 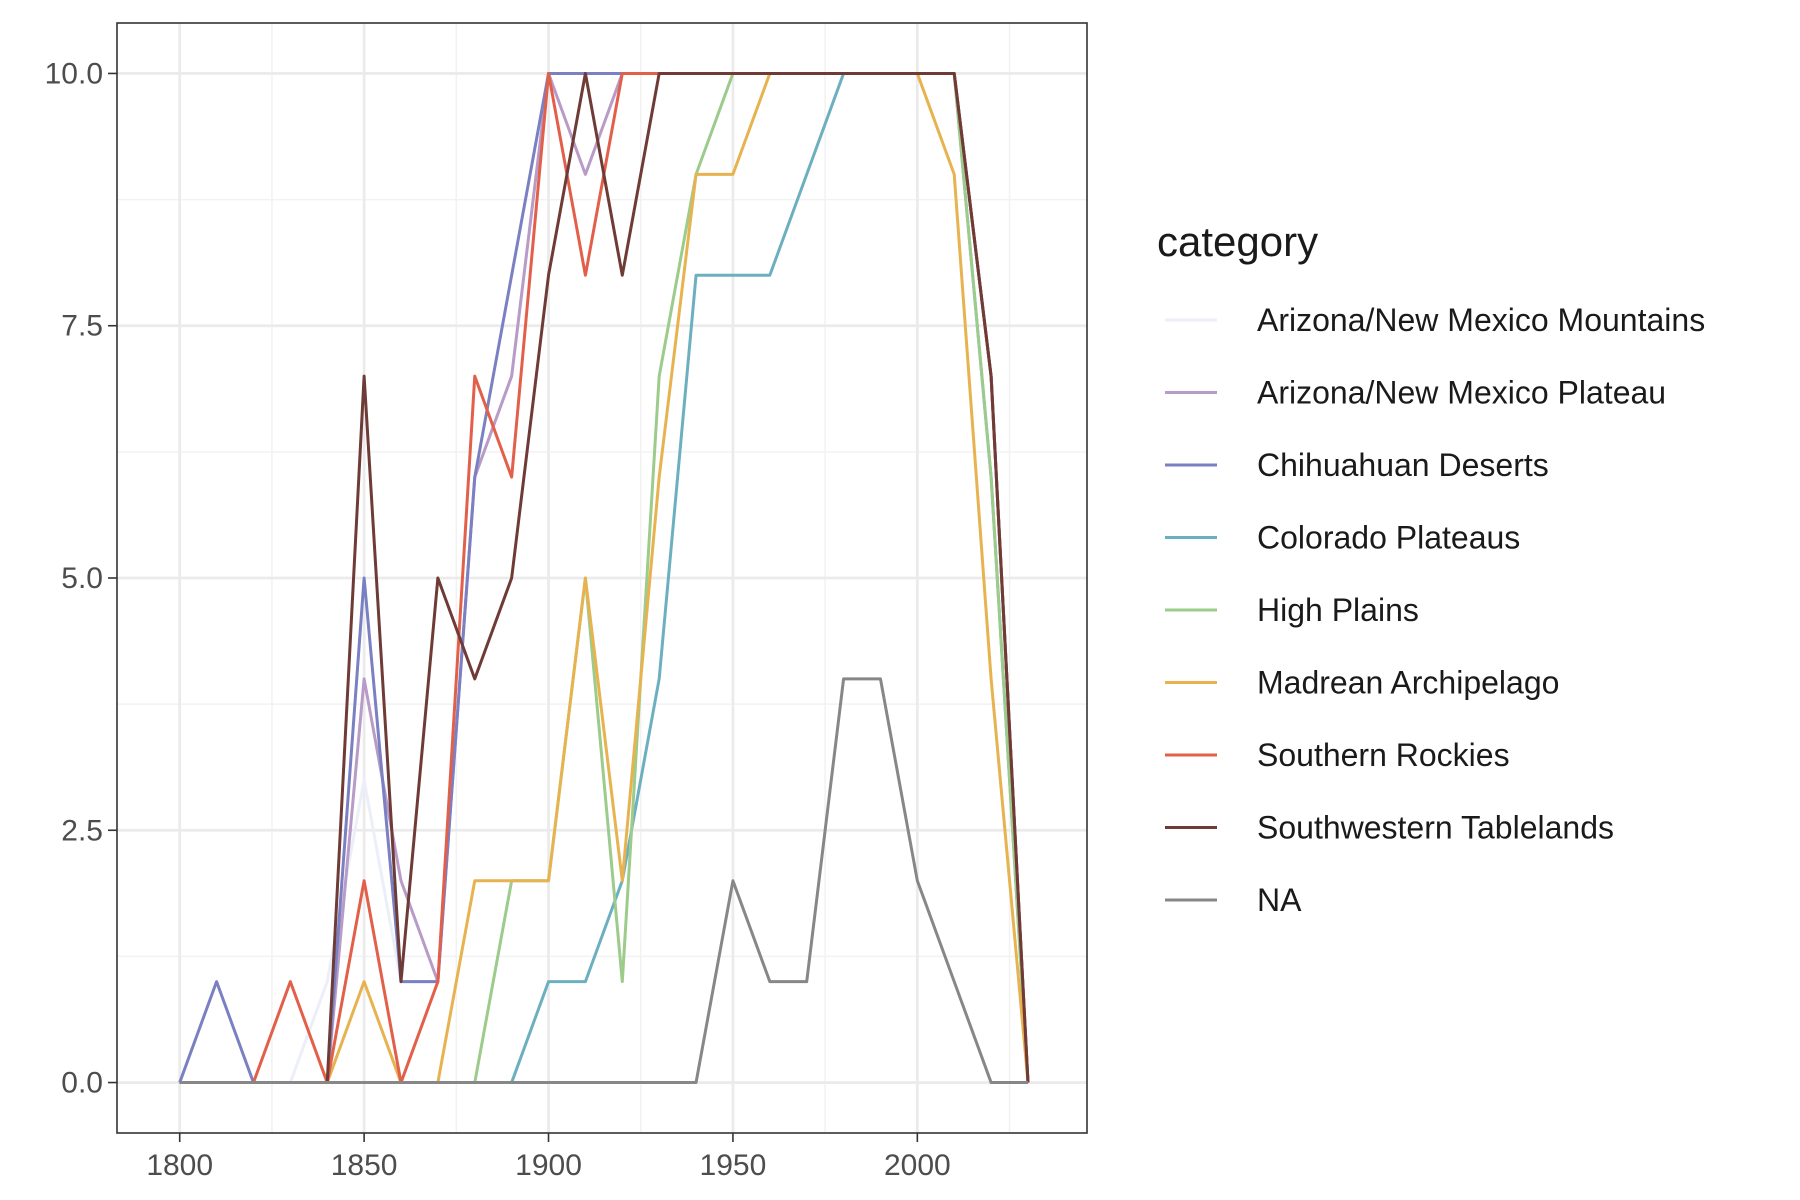 I want to click on legend-title: category, so click(x=1237, y=241).